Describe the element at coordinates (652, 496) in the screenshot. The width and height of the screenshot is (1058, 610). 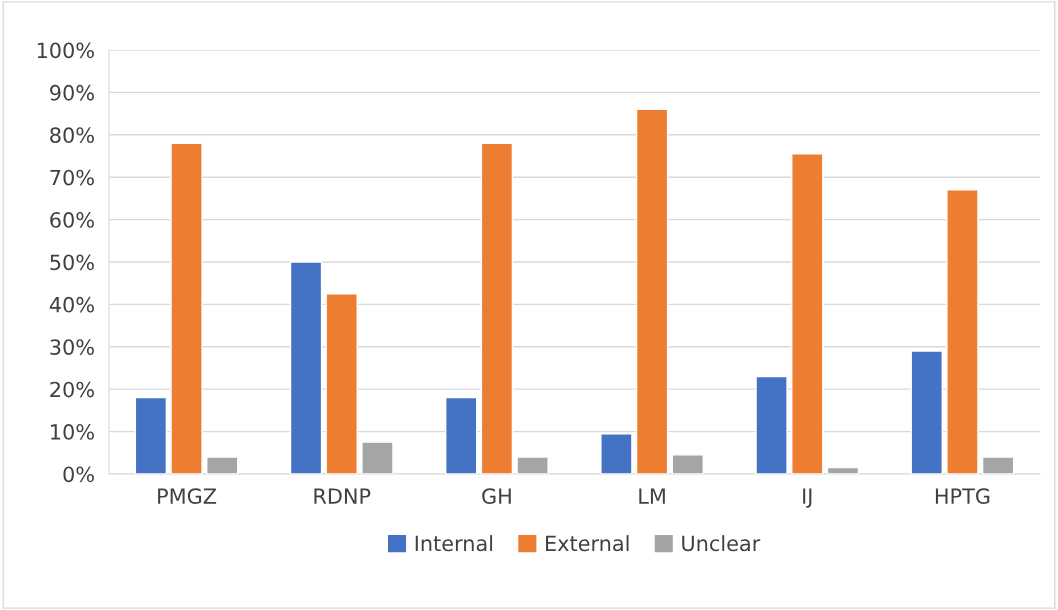
I see `x-tick-label: LM` at that location.